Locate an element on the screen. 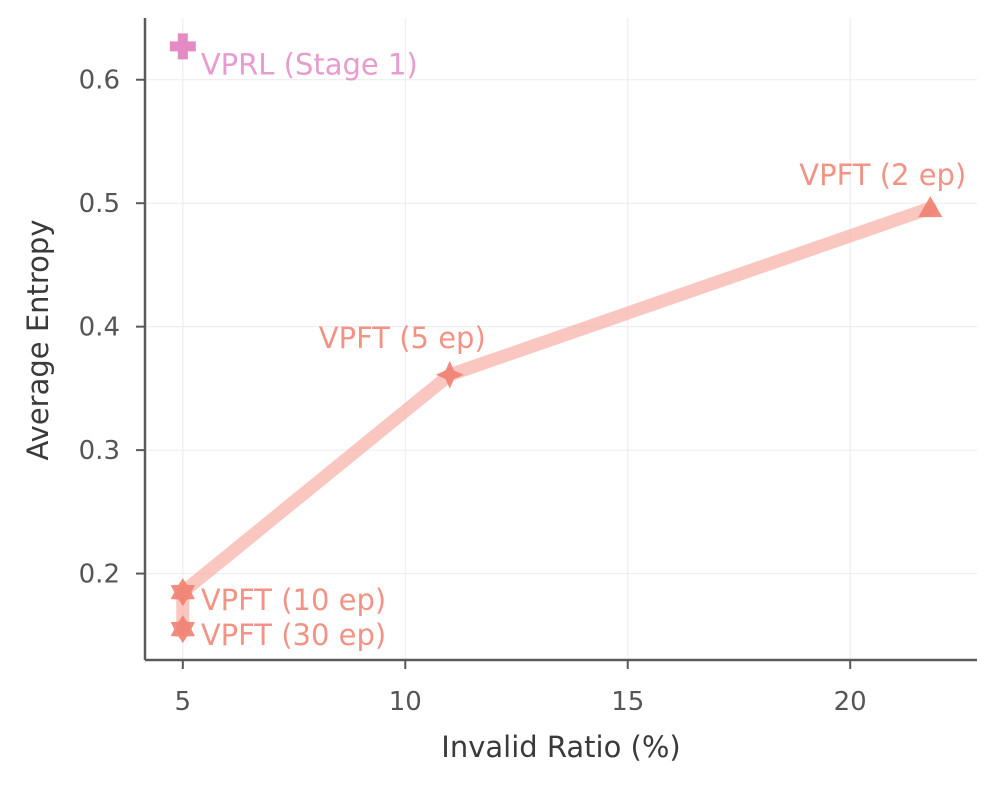 The image size is (997, 786). plus-marker is located at coordinates (182, 46).